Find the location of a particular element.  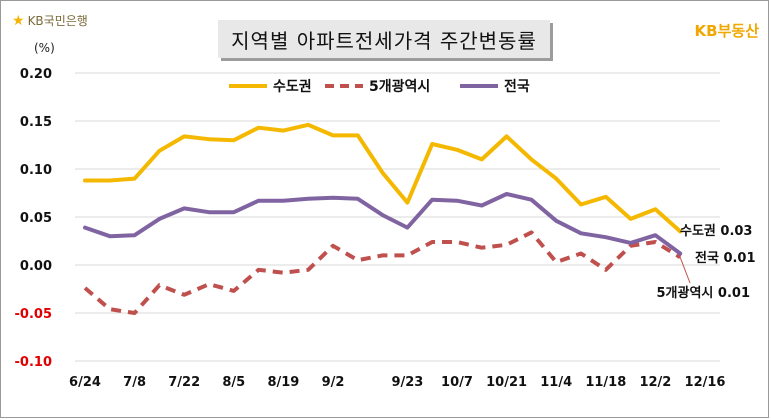

x-tick-label: 9/23 is located at coordinates (407, 382).